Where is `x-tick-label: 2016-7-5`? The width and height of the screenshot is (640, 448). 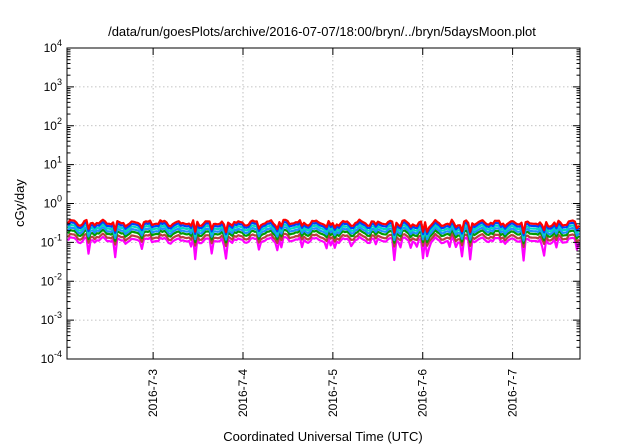
x-tick-label: 2016-7-5 is located at coordinates (333, 393).